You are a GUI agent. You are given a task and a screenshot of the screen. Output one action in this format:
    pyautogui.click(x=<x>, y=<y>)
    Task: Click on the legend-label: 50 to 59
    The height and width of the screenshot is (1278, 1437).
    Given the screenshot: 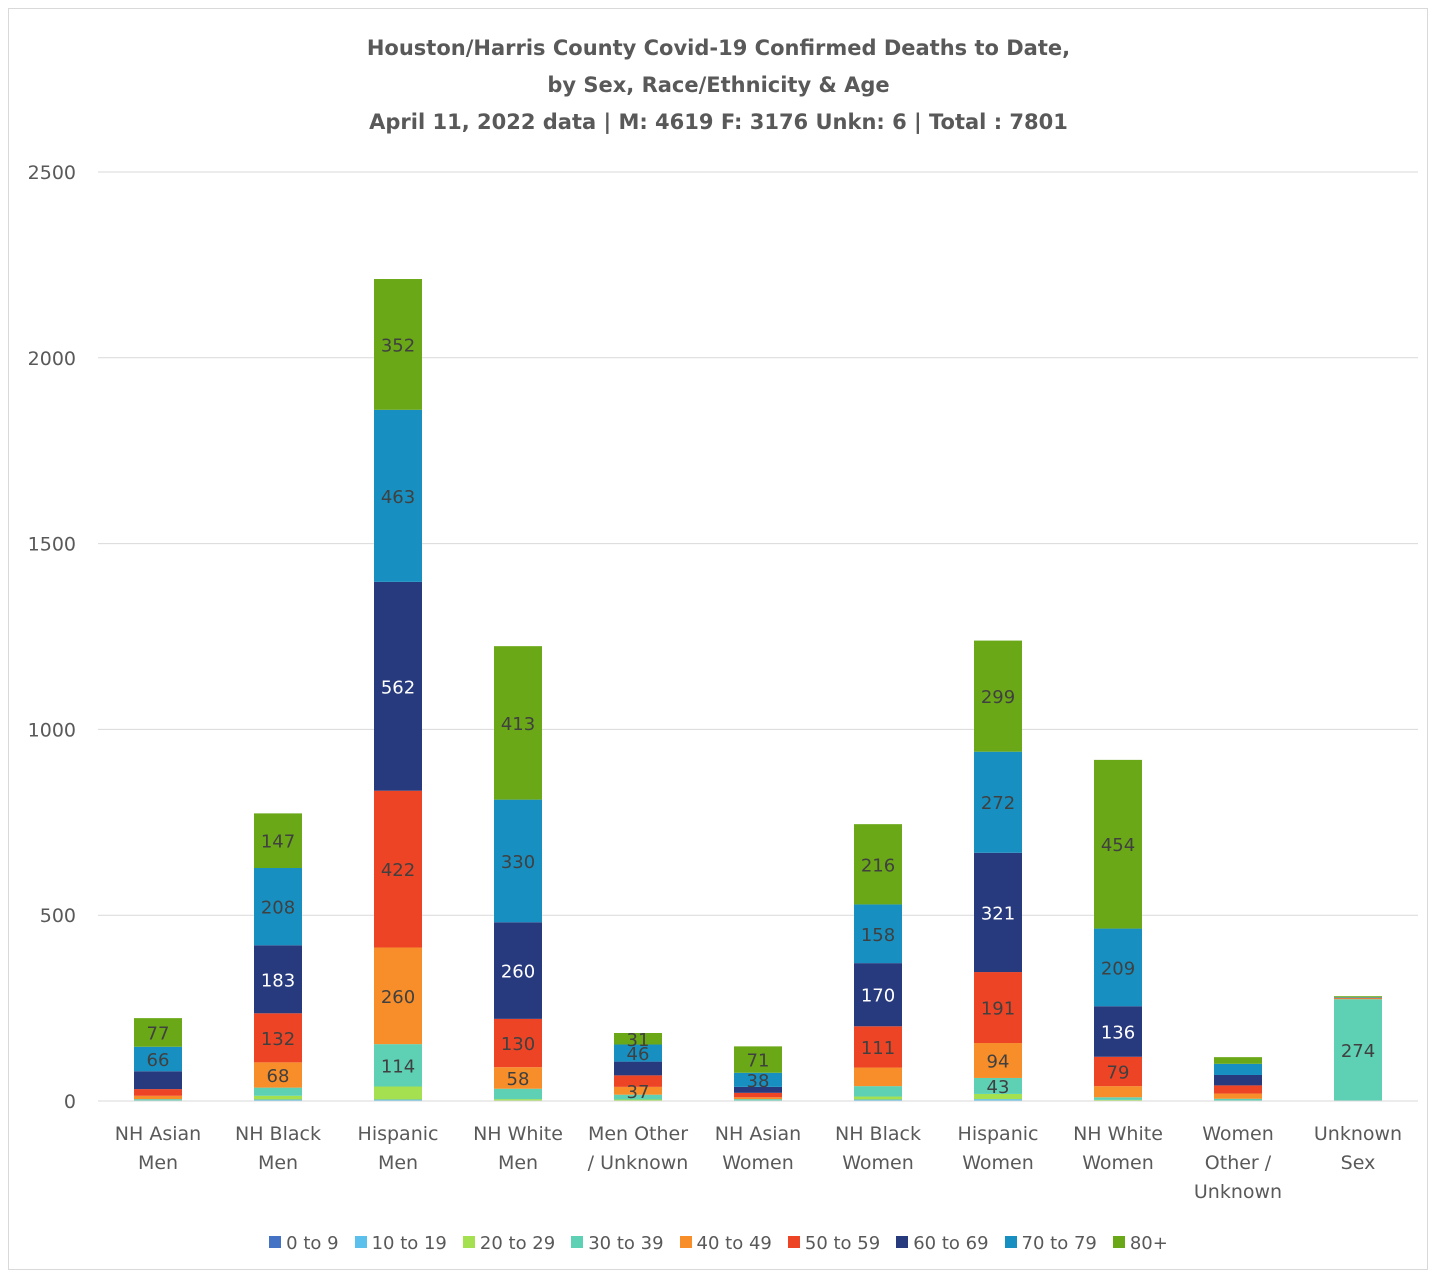 What is the action you would take?
    pyautogui.click(x=842, y=1243)
    